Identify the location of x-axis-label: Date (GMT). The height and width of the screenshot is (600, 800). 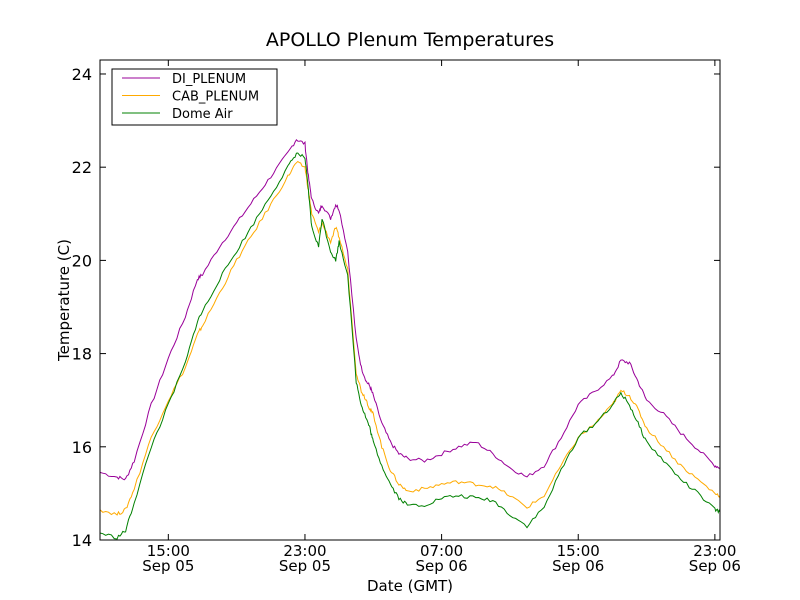
(410, 586).